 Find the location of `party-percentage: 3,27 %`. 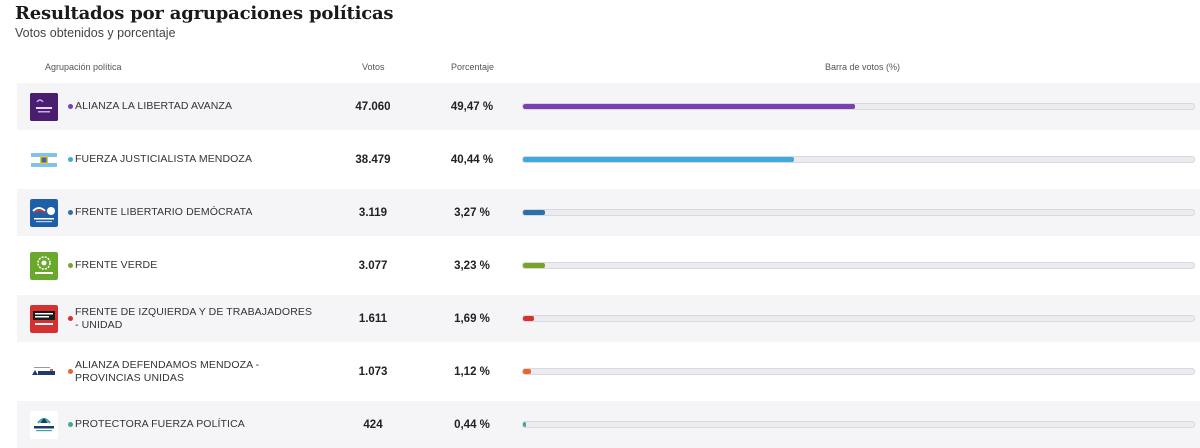

party-percentage: 3,27 % is located at coordinates (472, 212).